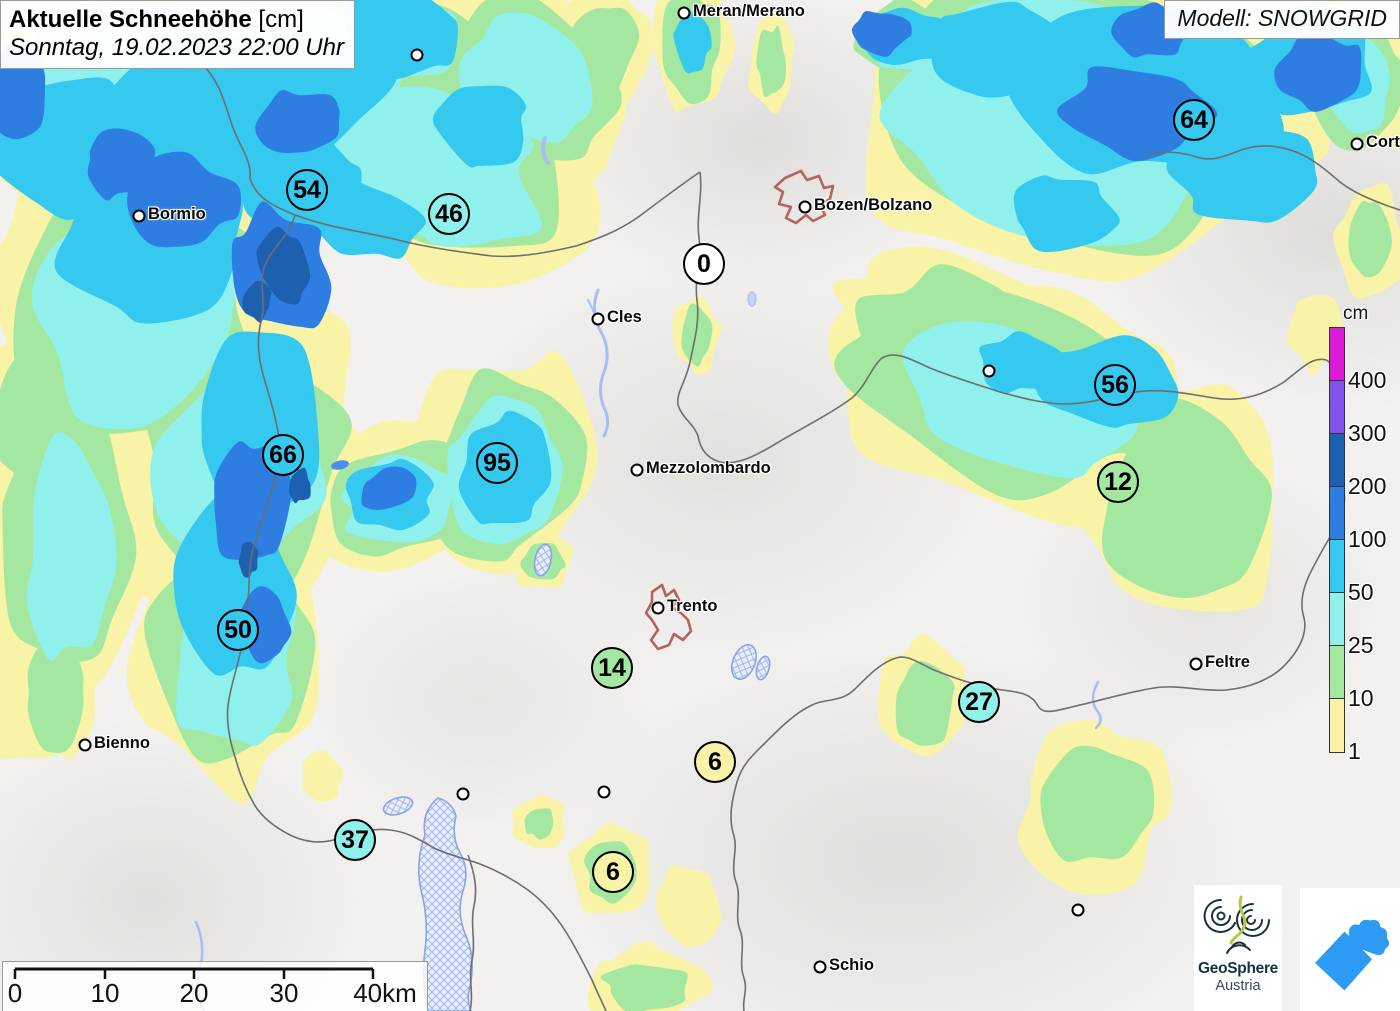 This screenshot has width=1400, height=1011. Describe the element at coordinates (873, 205) in the screenshot. I see `city-label: Bozen/Bolzano` at that location.